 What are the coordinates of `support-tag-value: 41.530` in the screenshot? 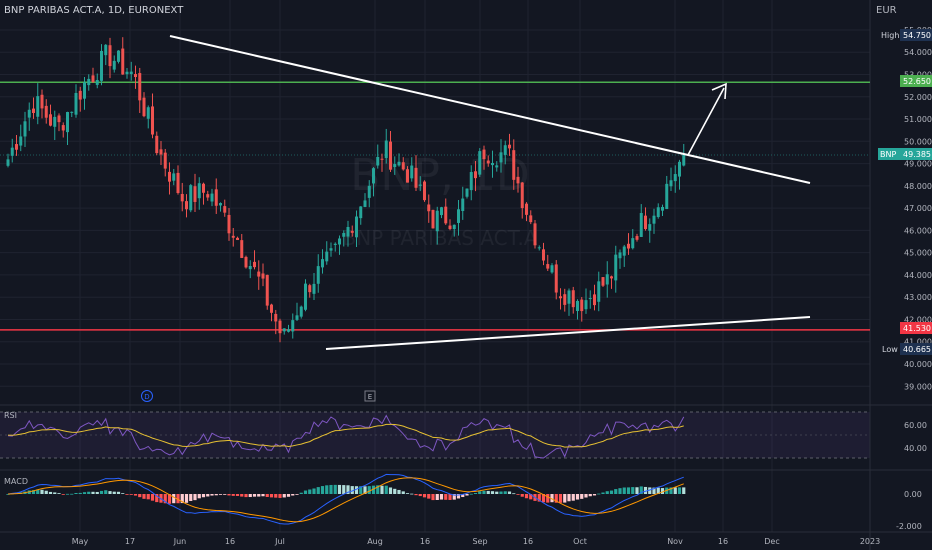 It's located at (917, 328).